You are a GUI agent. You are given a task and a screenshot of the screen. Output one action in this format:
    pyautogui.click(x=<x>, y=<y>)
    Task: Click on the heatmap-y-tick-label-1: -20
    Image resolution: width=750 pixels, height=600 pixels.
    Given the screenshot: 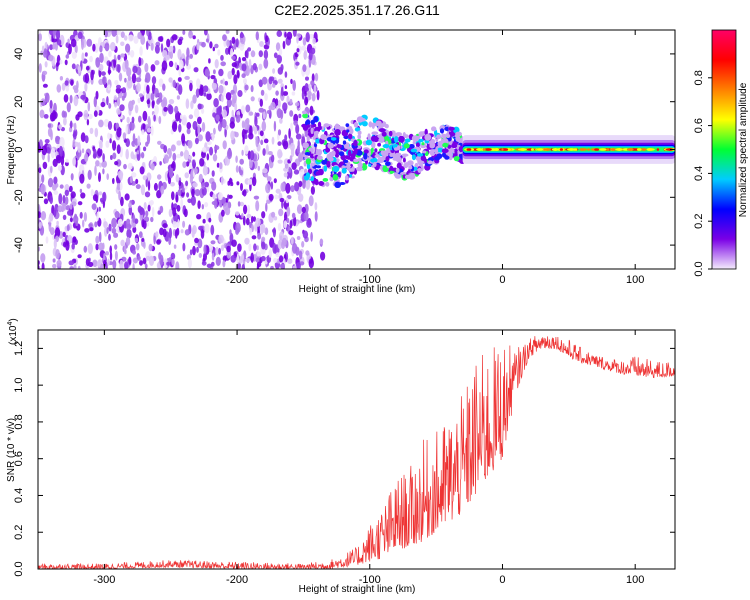 What is the action you would take?
    pyautogui.click(x=19, y=197)
    